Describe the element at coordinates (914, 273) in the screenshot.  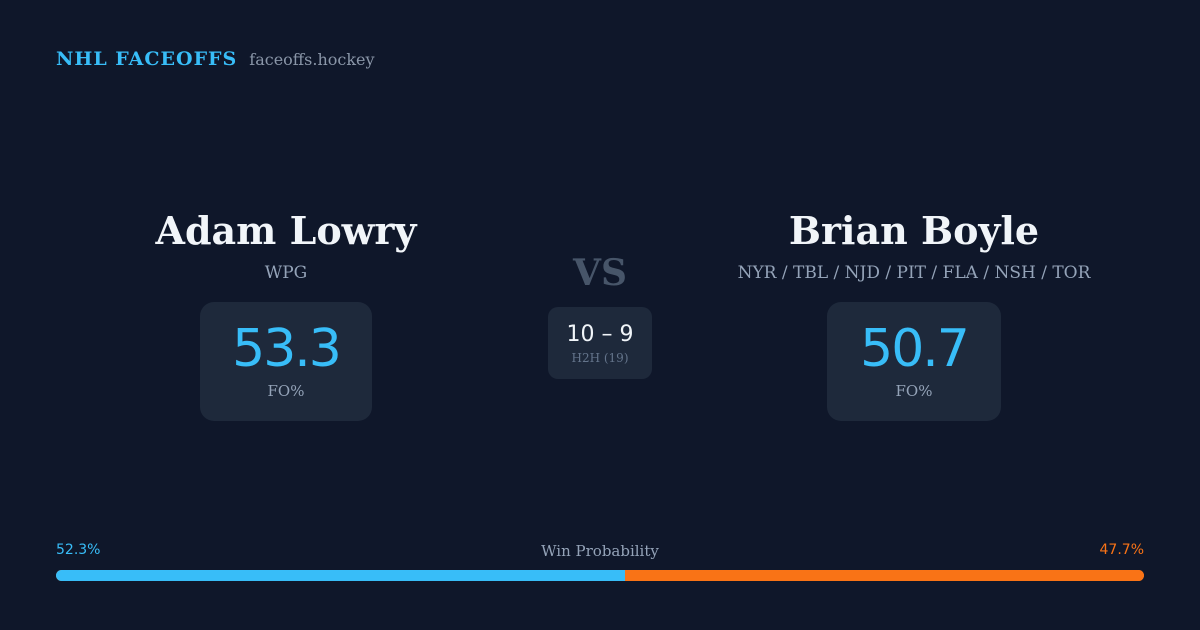
I see `player-right-team: NYR / TBL / NJD / PIT / FLA / NSH / TOR` at that location.